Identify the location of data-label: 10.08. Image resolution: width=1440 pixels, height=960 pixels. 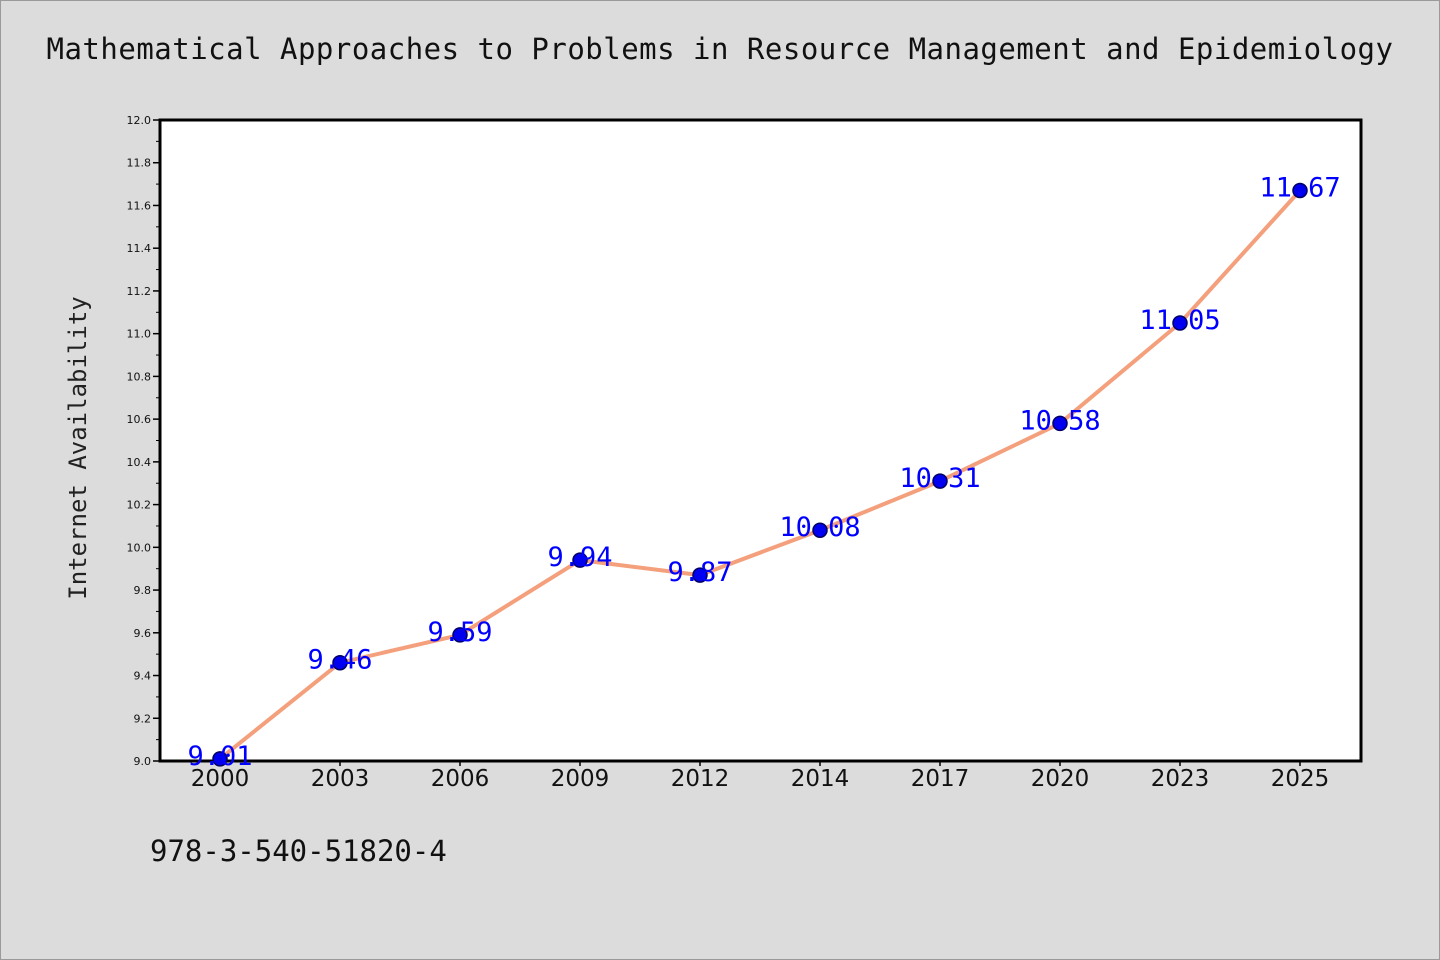
(819, 527).